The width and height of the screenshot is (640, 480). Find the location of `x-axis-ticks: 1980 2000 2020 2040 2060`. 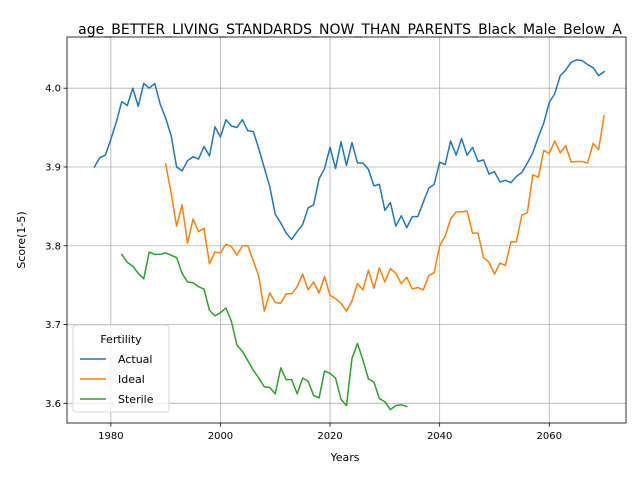

x-axis-ticks: 1980 2000 2020 2040 2060 is located at coordinates (330, 432).